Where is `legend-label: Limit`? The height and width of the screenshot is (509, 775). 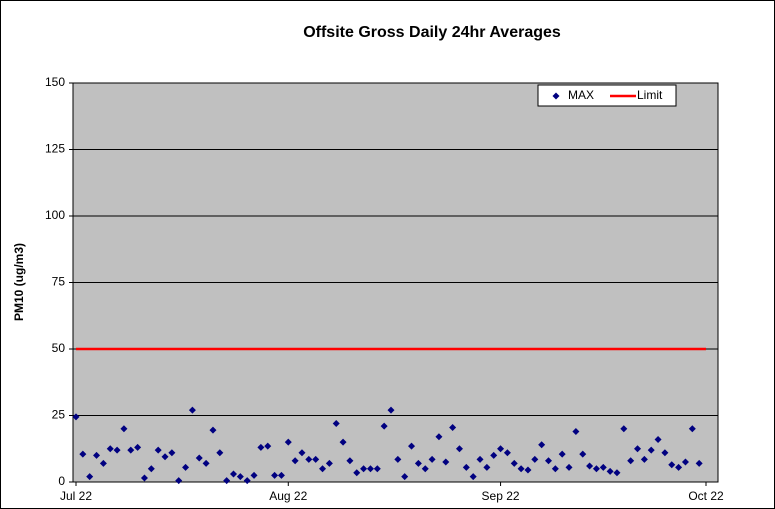 legend-label: Limit is located at coordinates (650, 95).